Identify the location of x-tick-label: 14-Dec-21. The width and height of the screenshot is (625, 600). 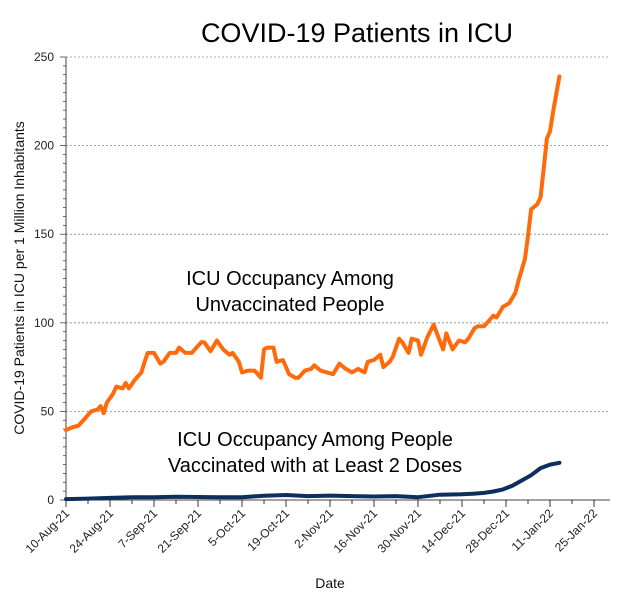
(444, 531).